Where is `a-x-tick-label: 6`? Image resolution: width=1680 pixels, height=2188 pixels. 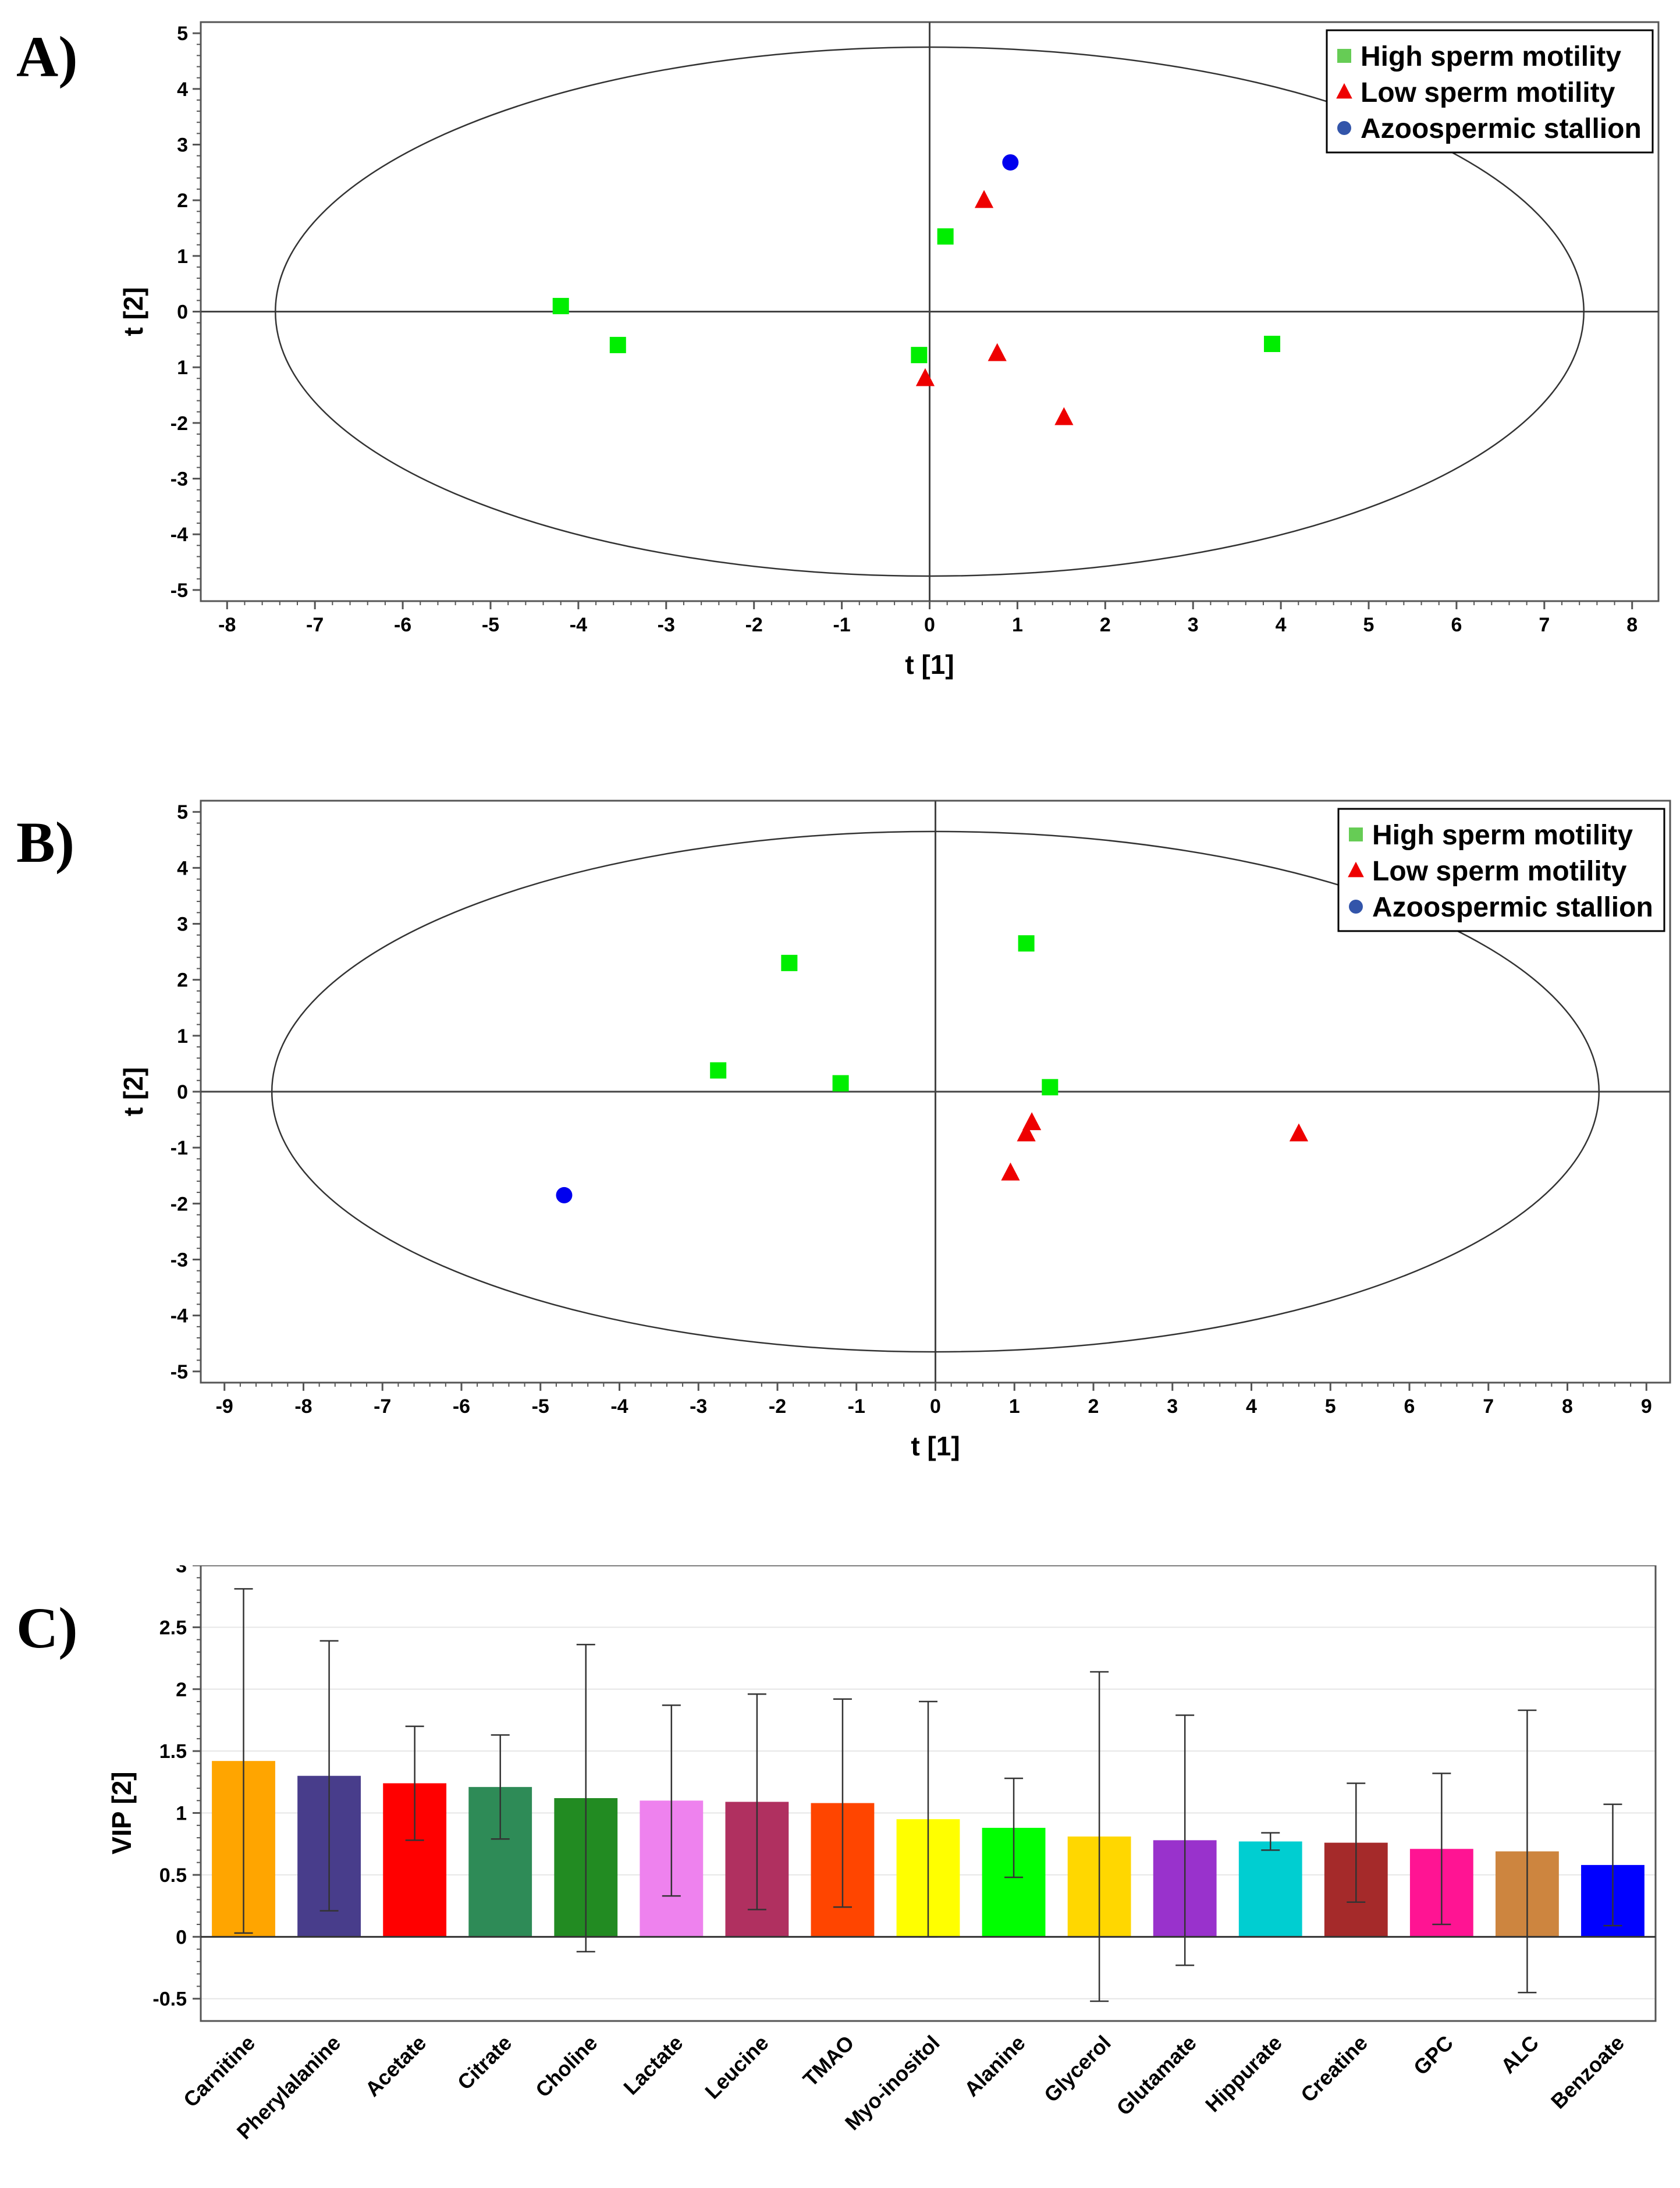 a-x-tick-label: 6 is located at coordinates (1456, 625).